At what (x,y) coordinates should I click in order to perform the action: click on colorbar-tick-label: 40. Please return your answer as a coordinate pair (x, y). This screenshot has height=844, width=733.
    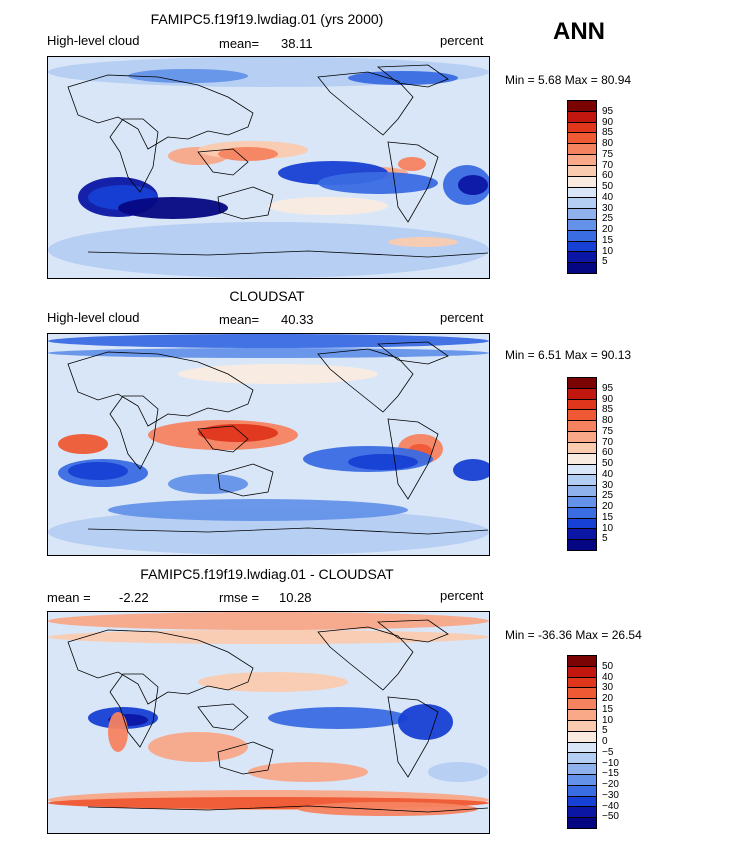
    Looking at the image, I should click on (608, 197).